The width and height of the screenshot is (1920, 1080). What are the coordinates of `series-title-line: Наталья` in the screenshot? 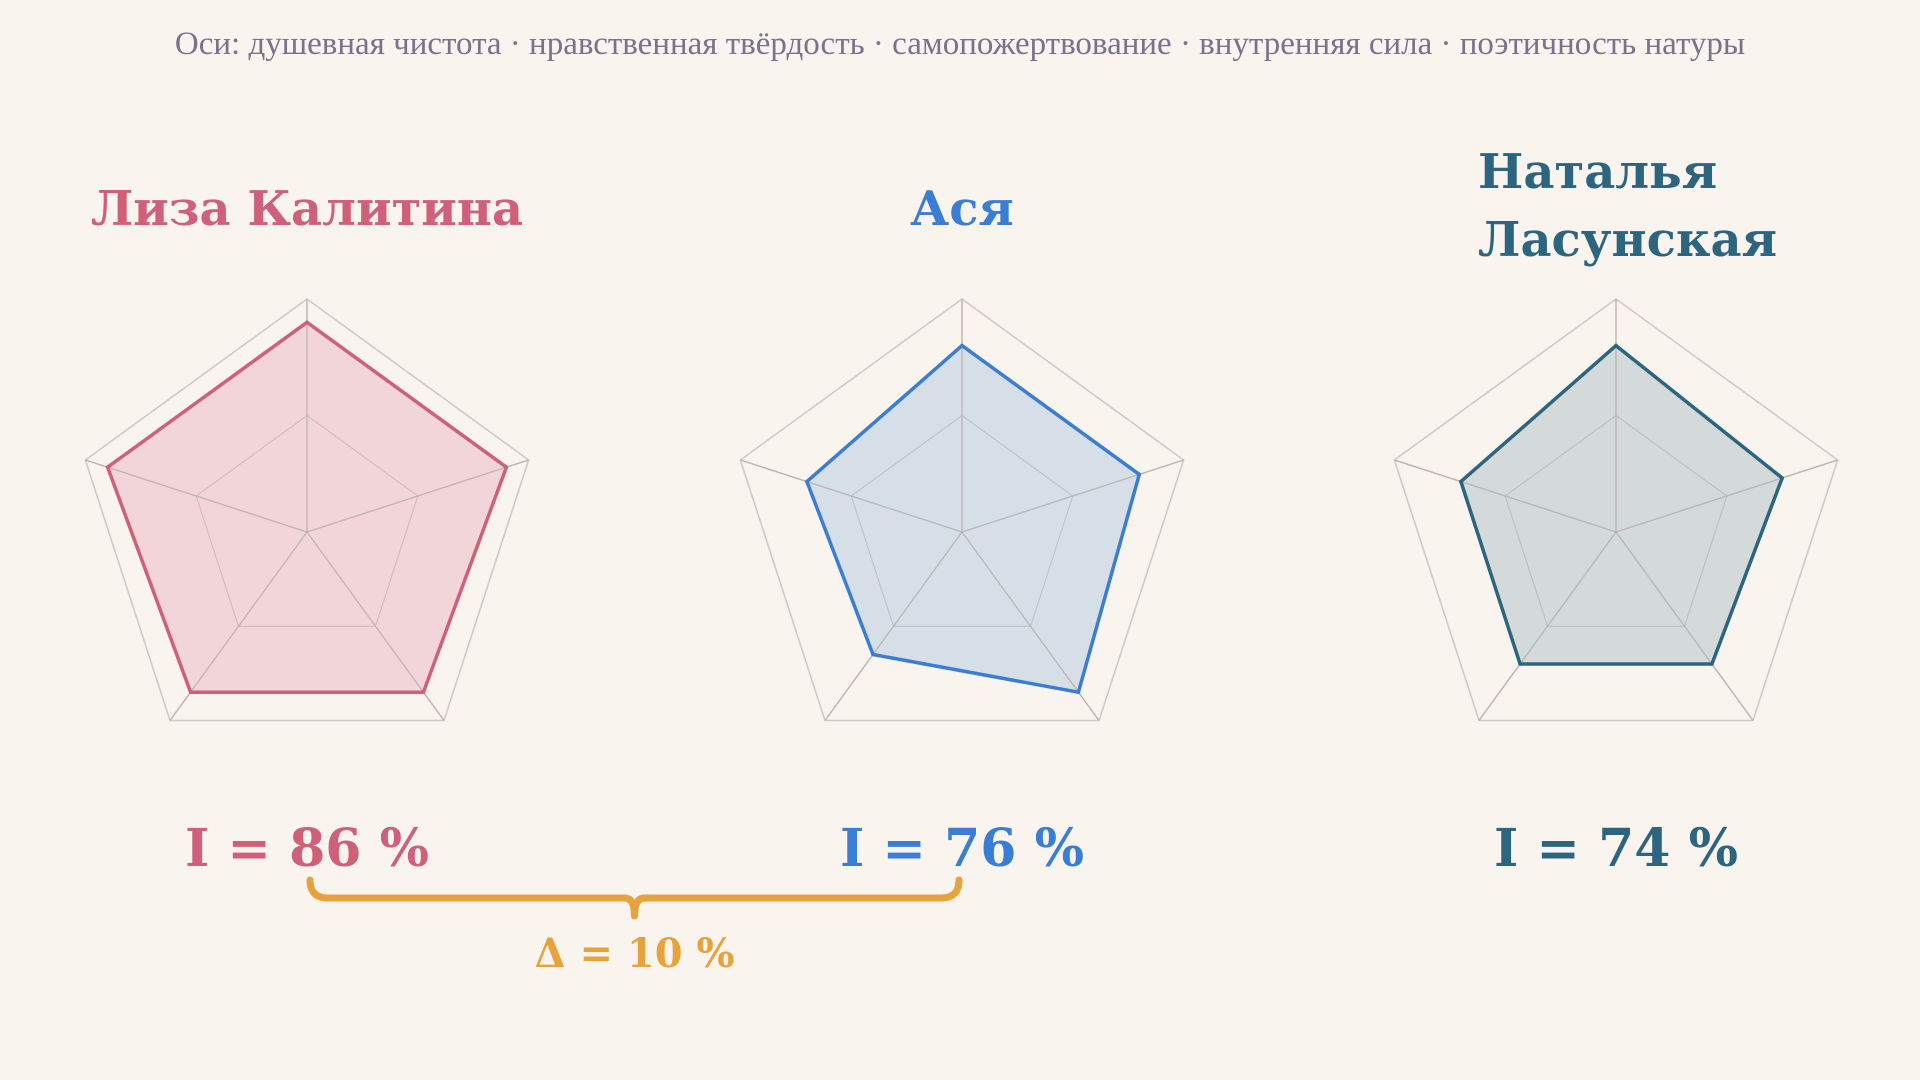 It's located at (1597, 172).